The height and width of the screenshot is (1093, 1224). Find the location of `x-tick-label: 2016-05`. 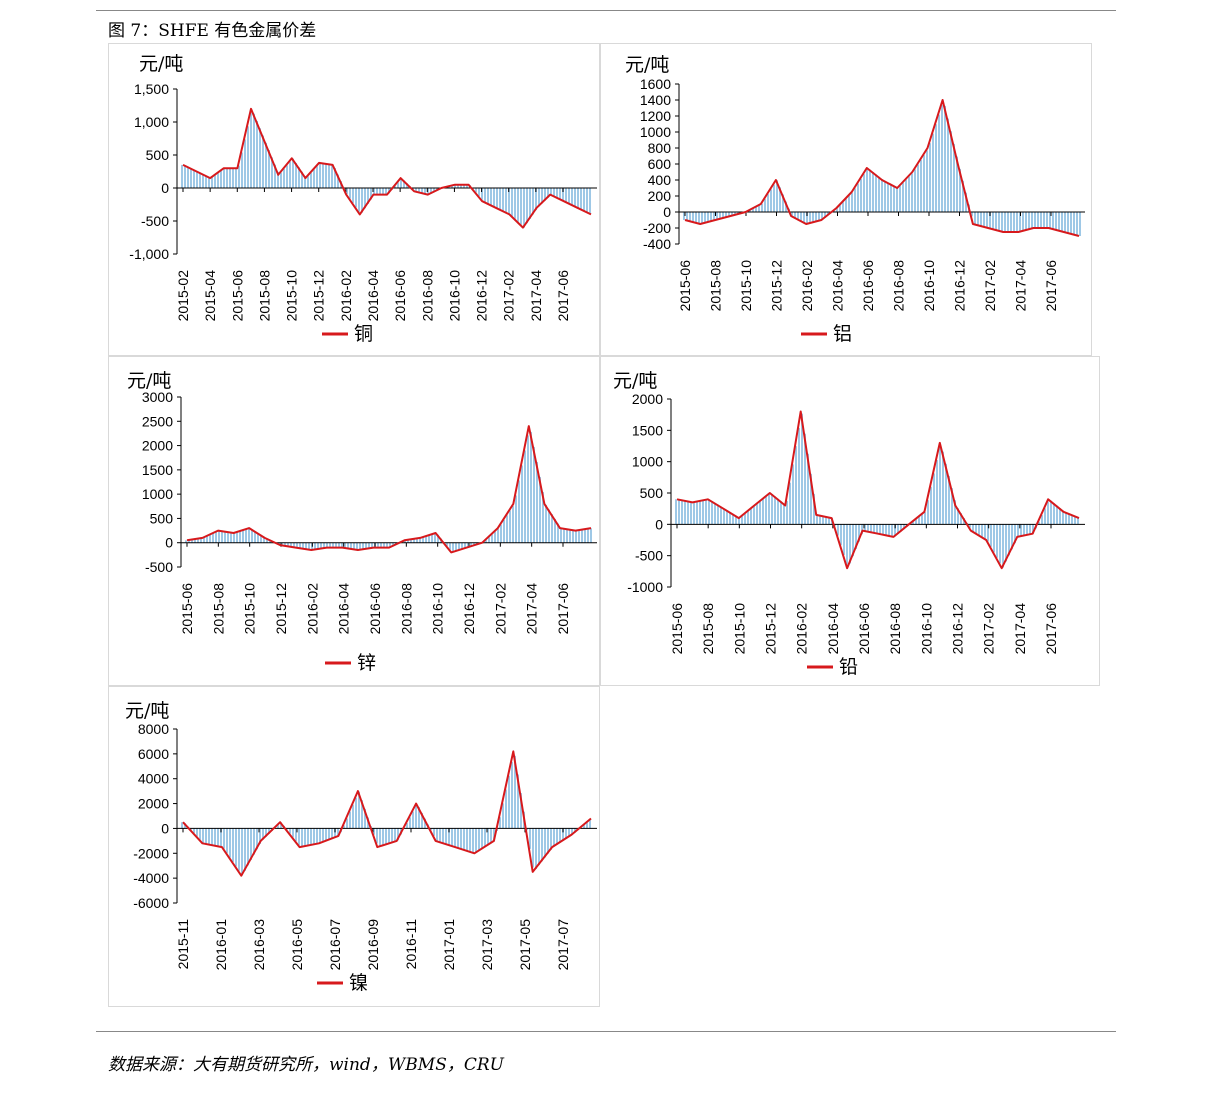

x-tick-label: 2016-05 is located at coordinates (297, 945).